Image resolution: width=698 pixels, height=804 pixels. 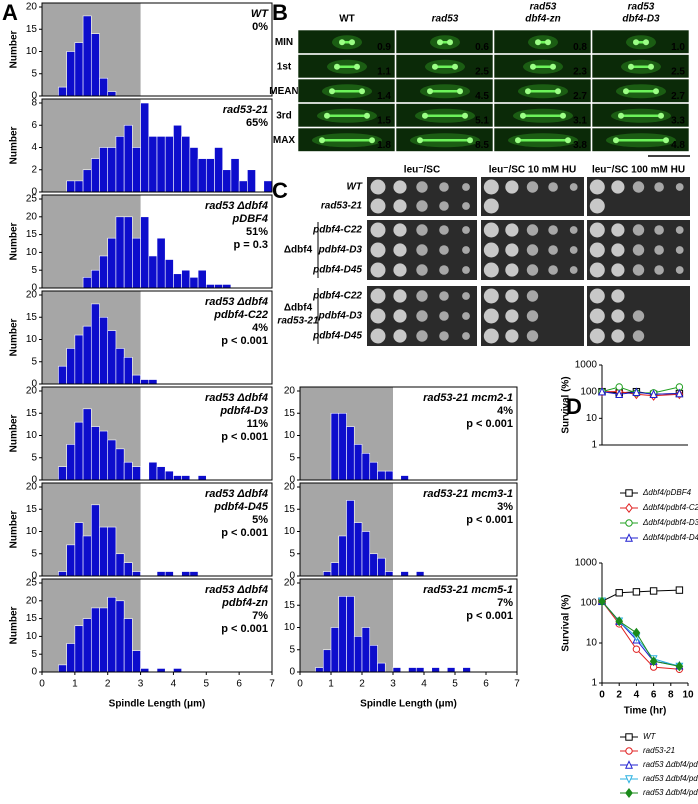 I want to click on row-label: 1st, so click(x=284, y=66).